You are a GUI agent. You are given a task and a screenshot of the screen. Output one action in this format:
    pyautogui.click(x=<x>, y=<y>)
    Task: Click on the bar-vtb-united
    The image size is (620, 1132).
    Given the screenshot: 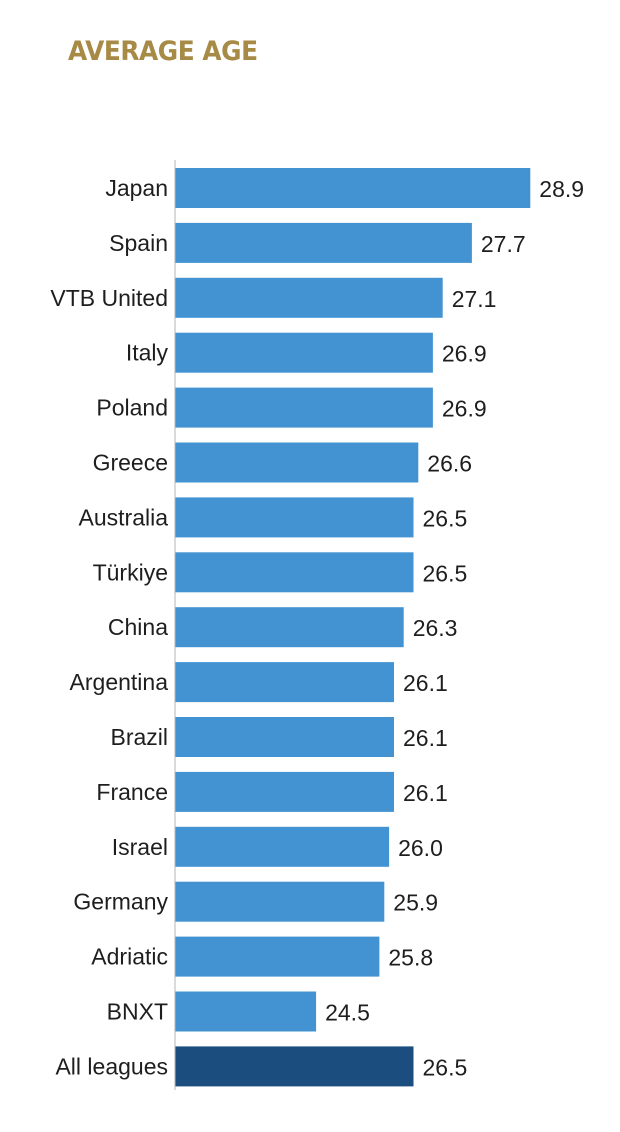 What is the action you would take?
    pyautogui.click(x=309, y=297)
    